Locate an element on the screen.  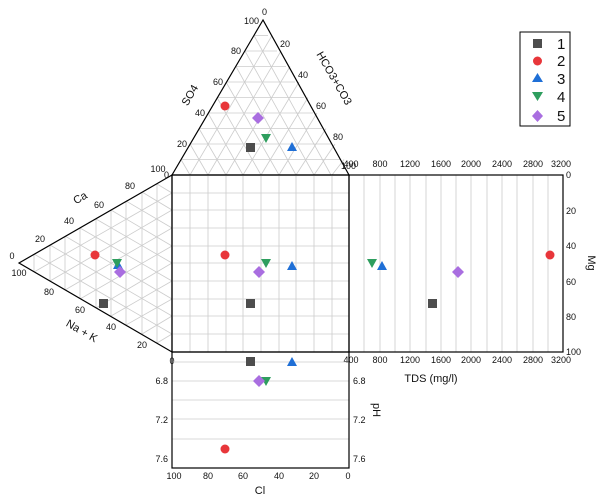
hco3-axis-label: HCO3+CO3 is located at coordinates (333, 79).